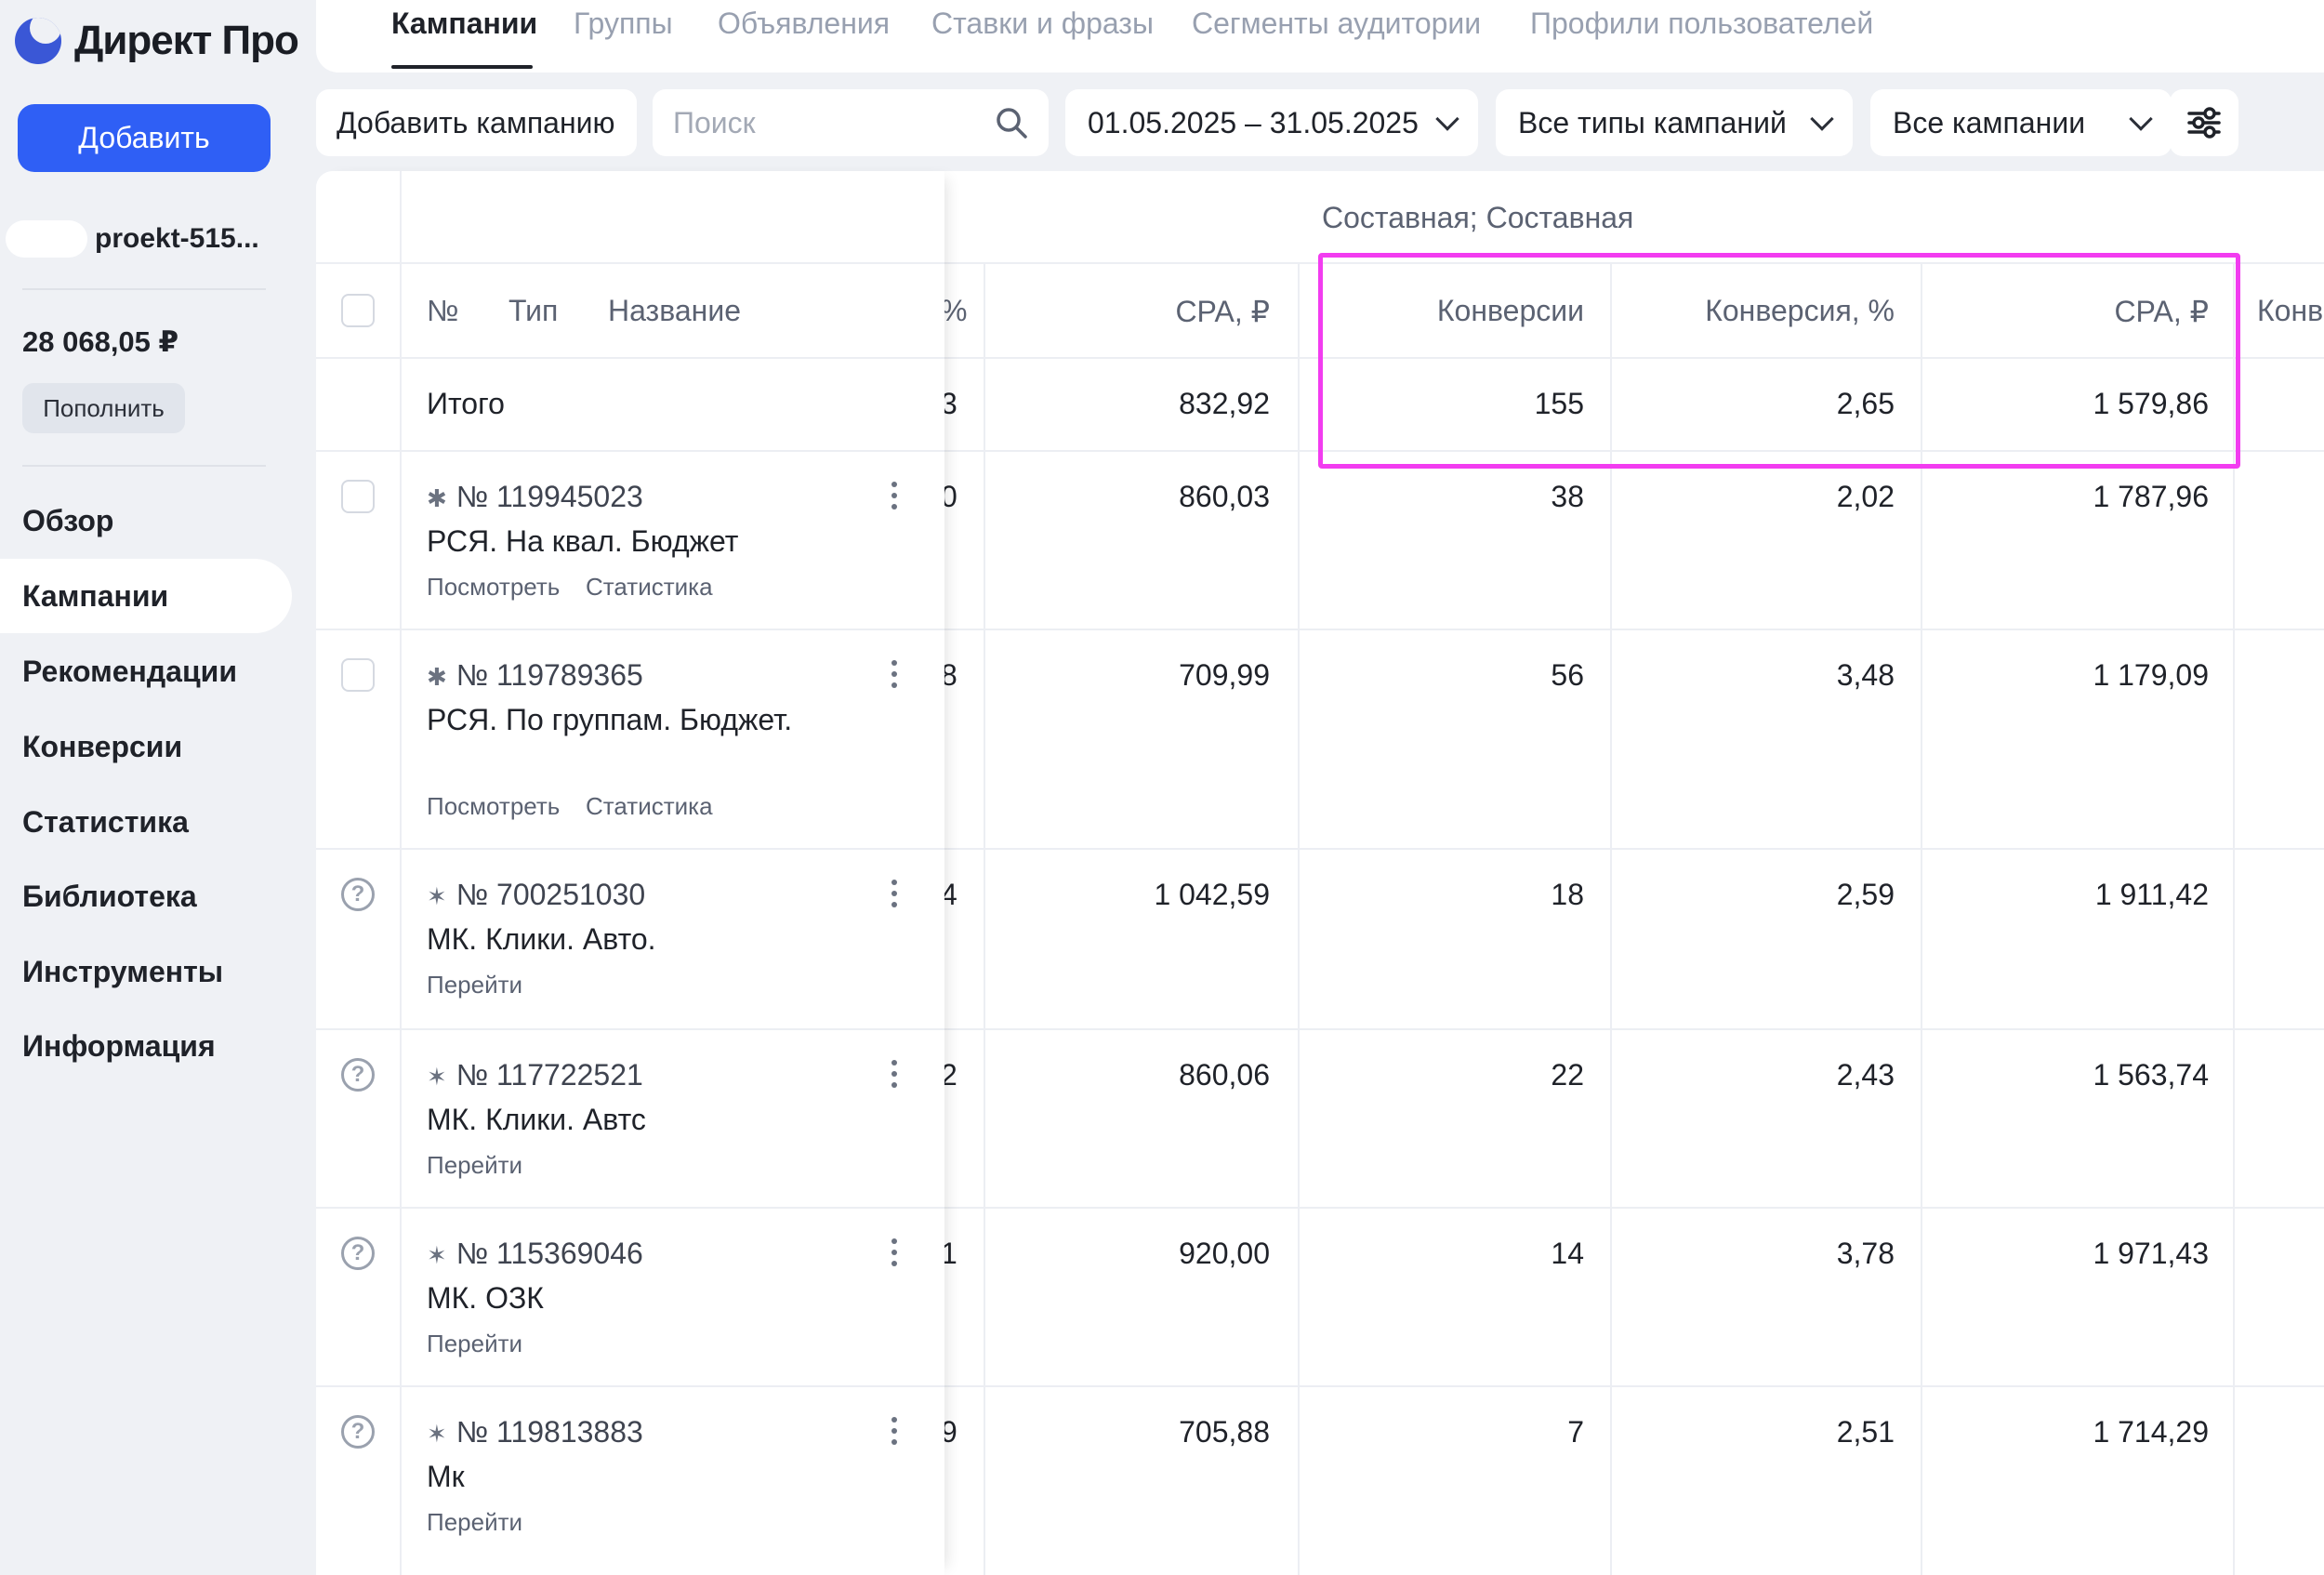 This screenshot has width=2324, height=1575. What do you see at coordinates (623, 23) in the screenshot?
I see `tab-groups: Группы` at bounding box center [623, 23].